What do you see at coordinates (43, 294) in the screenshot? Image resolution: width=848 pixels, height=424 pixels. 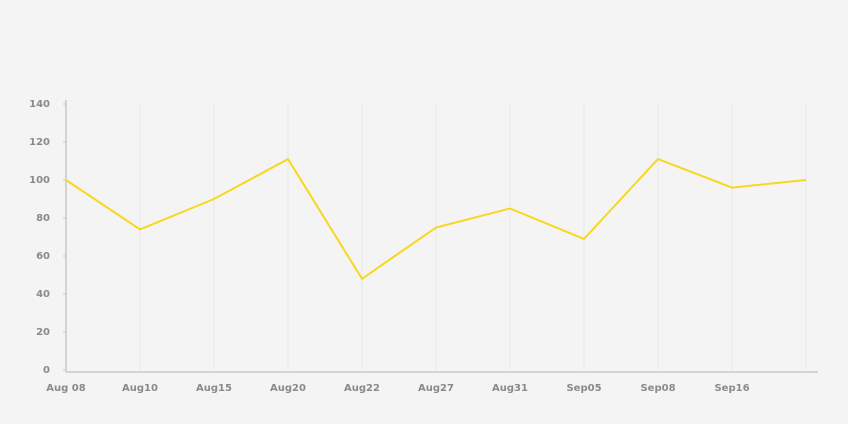 I see `y-tick-label: 40` at bounding box center [43, 294].